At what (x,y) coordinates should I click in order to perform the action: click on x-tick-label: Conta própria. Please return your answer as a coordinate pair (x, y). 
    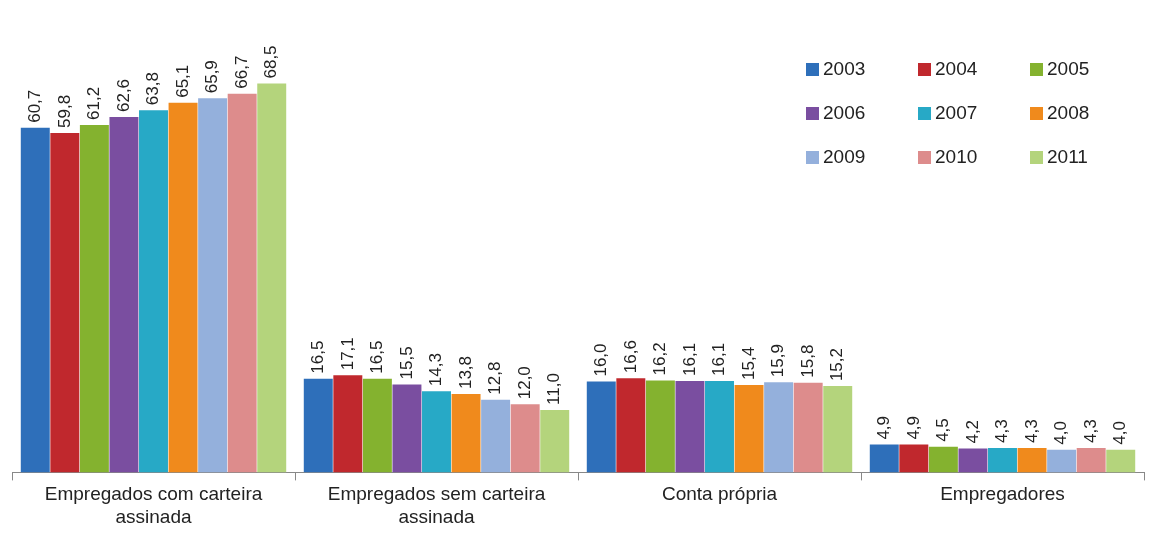
    Looking at the image, I should click on (719, 494).